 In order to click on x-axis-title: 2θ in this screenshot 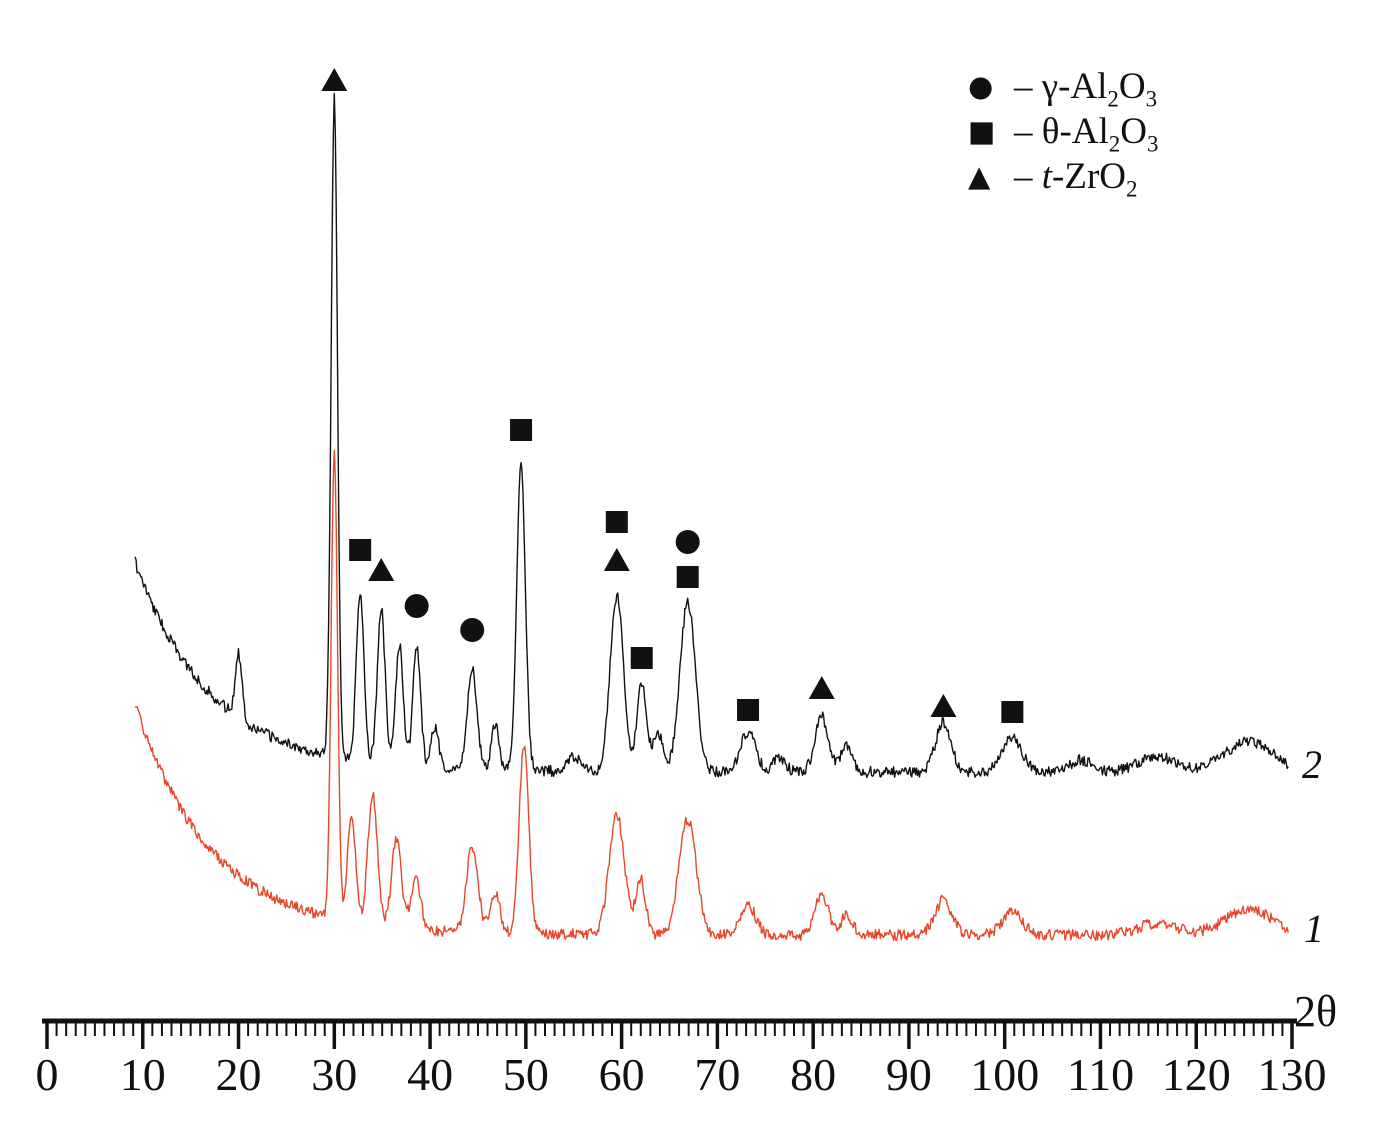, I will do `click(1316, 1011)`.